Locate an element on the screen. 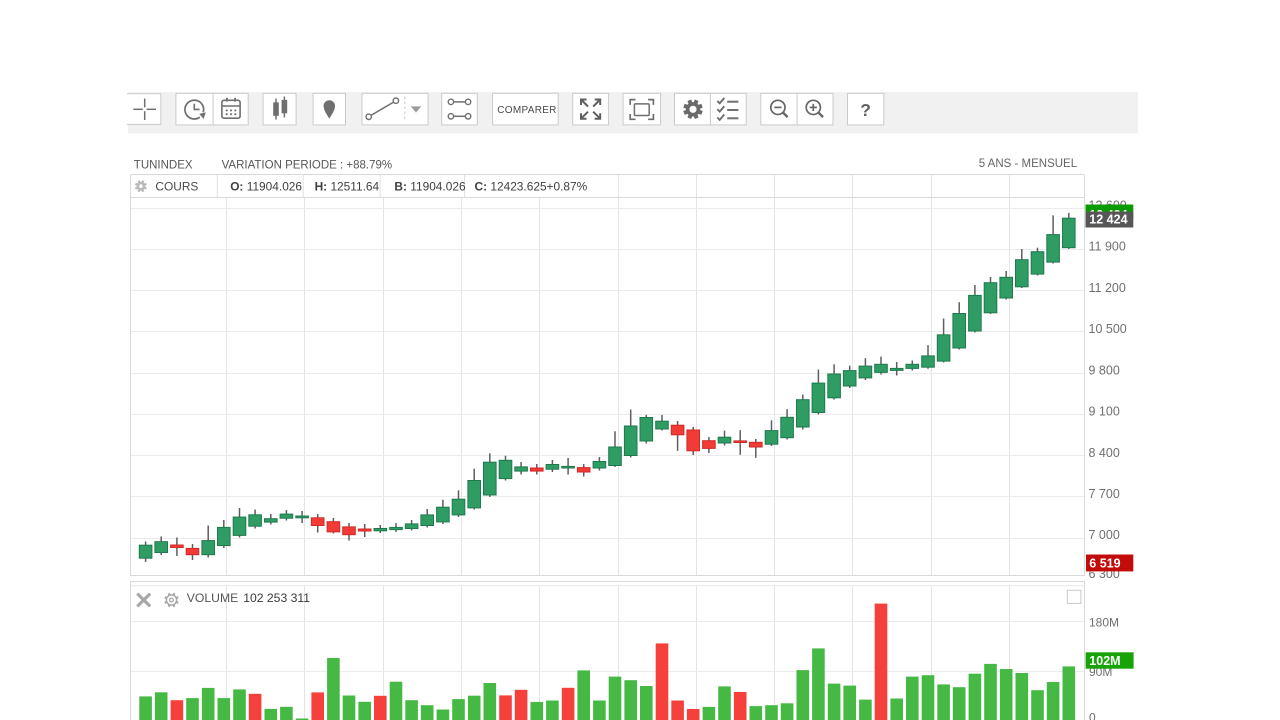 This screenshot has width=1280, height=720. svg-text: 9 800 is located at coordinates (1104, 370).